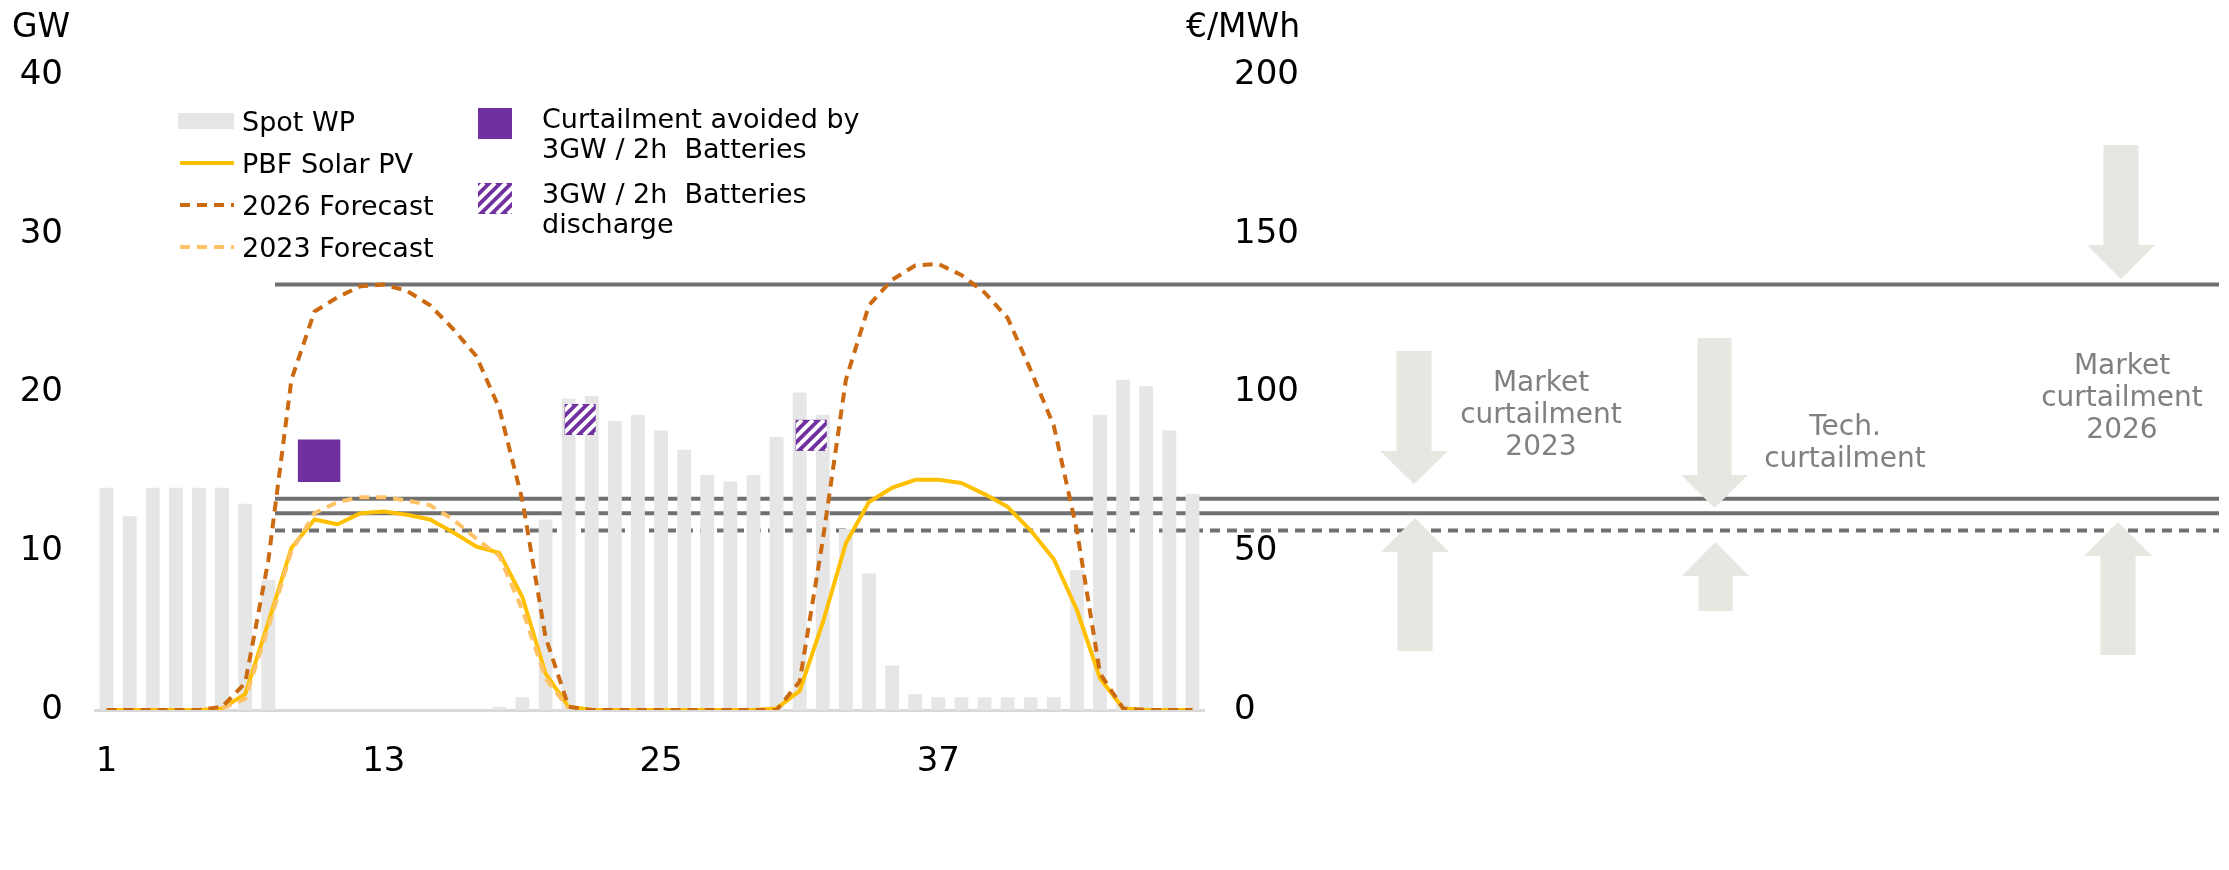  Describe the element at coordinates (1243, 25) in the screenshot. I see `y2-axis-title: €/MWh` at that location.